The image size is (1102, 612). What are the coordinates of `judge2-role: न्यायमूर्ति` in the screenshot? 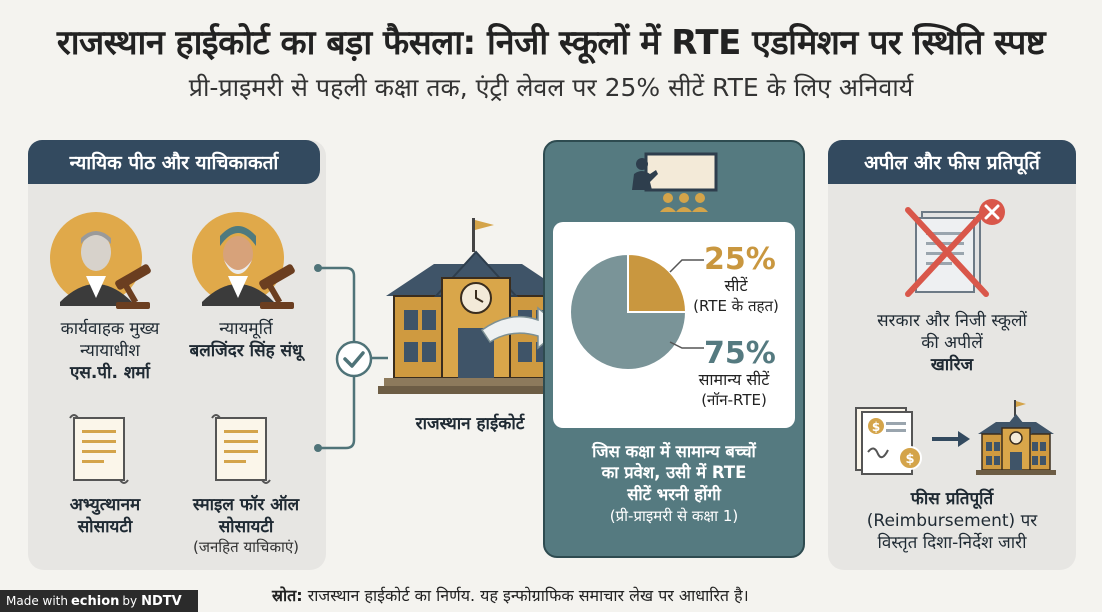 It's located at (246, 329).